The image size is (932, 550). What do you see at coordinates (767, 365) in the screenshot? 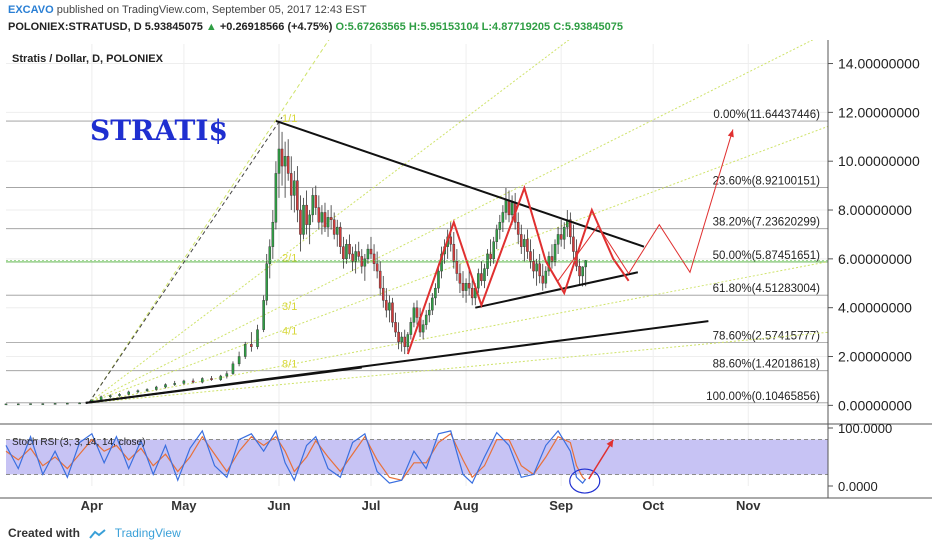
I see `fib-level-label: 88.60%(1.42018618)` at bounding box center [767, 365].